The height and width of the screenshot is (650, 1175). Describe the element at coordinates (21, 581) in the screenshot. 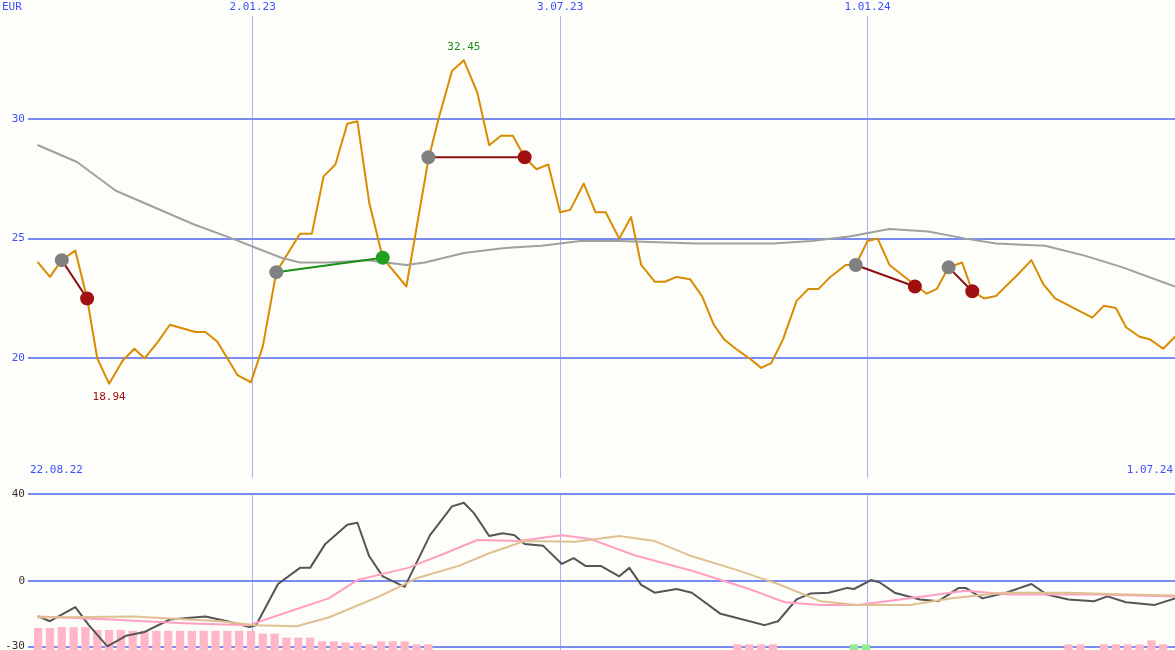

I see `y-tick-label: 0` at that location.